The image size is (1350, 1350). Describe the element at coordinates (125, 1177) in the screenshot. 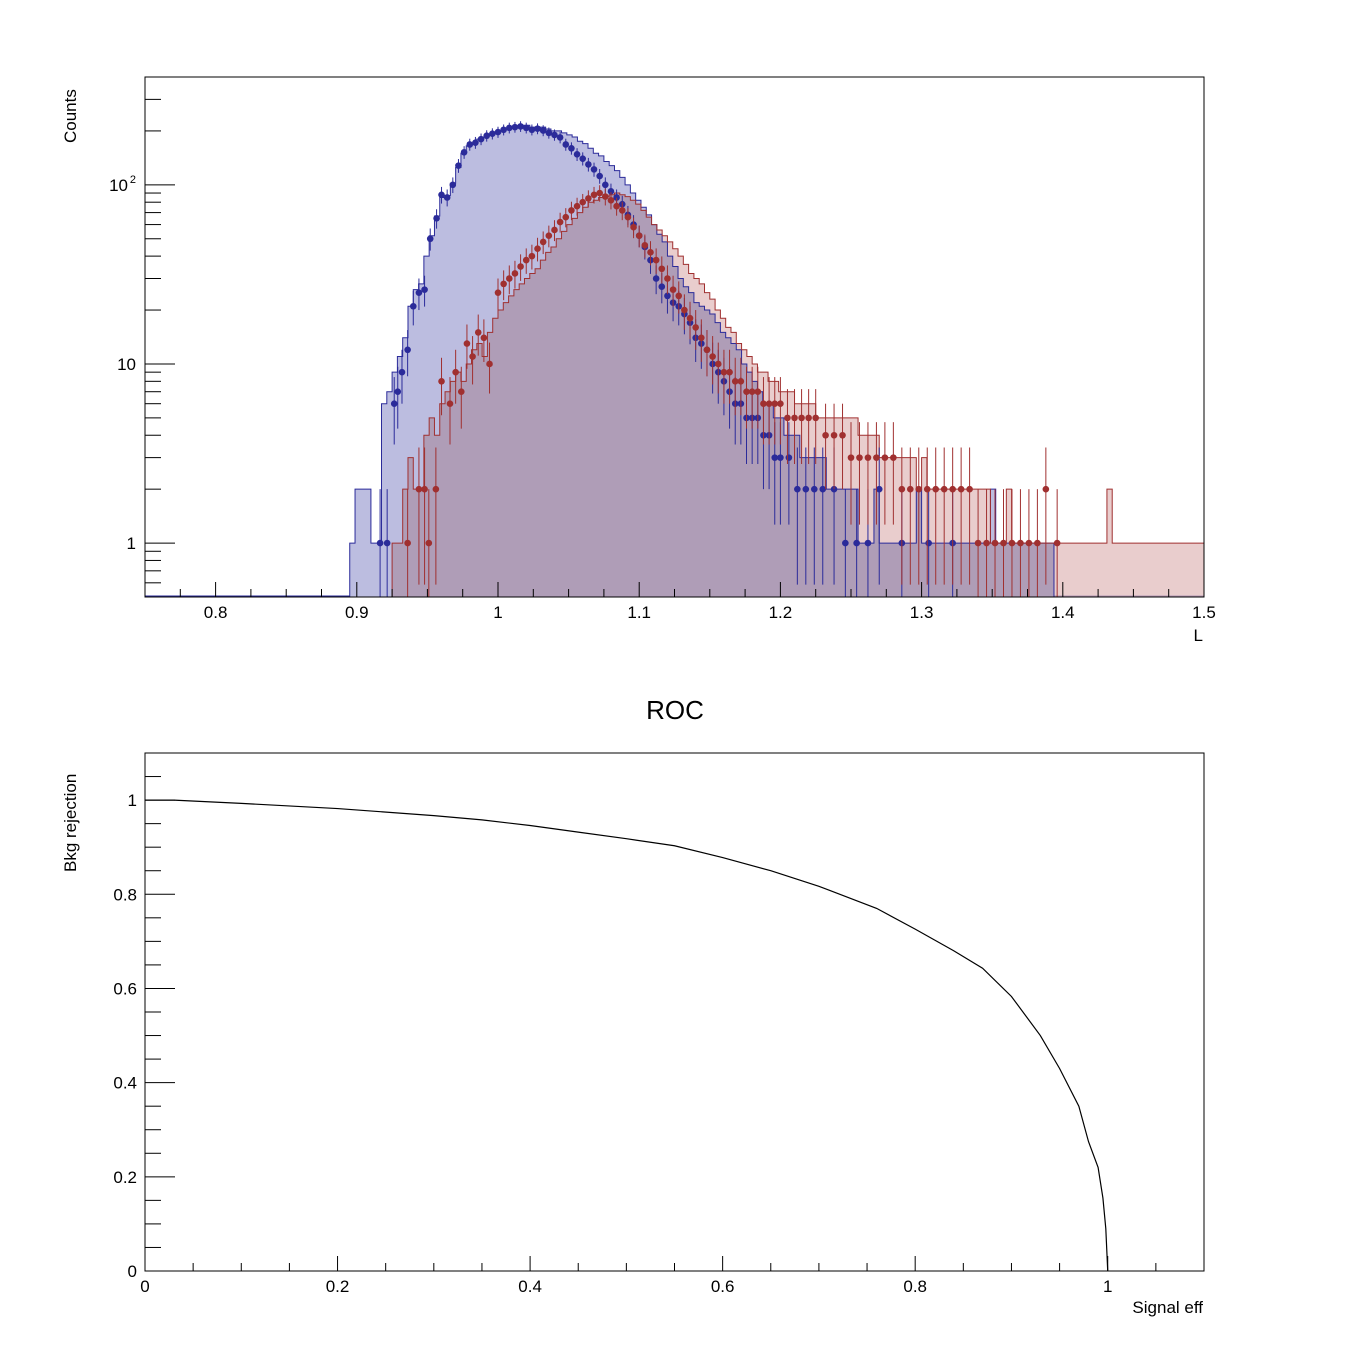

I see `y-tick-label: 0.2` at that location.